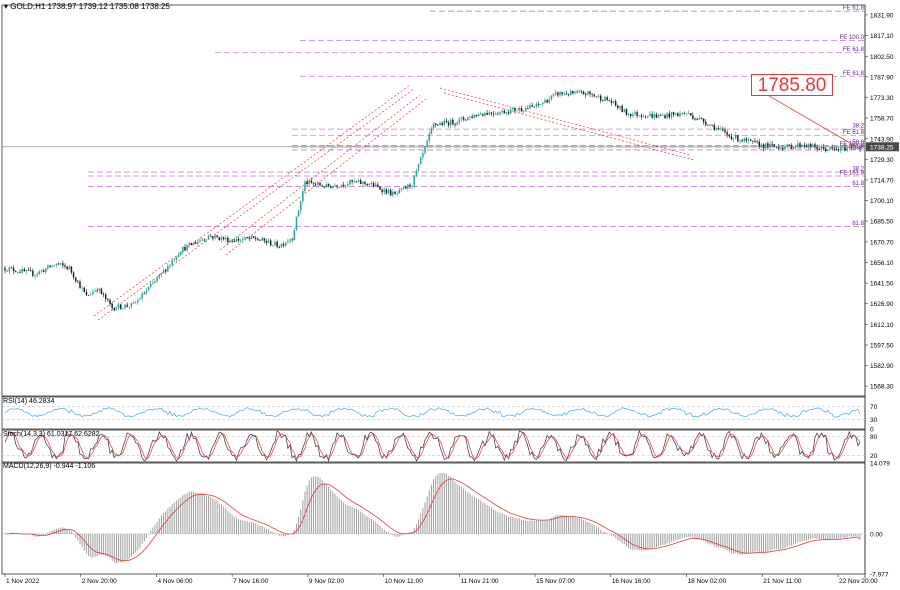 Image resolution: width=900 pixels, height=590 pixels. What do you see at coordinates (404, 581) in the screenshot?
I see `time-tick-label: 10 Nov 11:00` at bounding box center [404, 581].